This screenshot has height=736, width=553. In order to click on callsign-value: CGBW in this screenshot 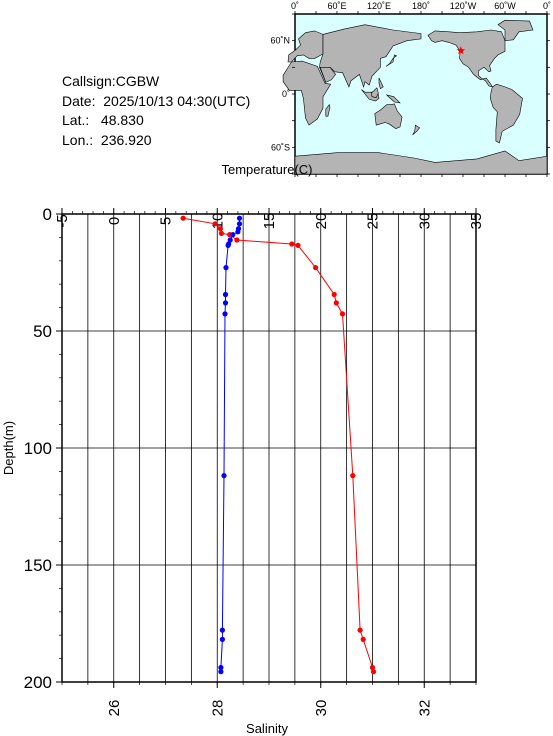, I will do `click(137, 81)`.